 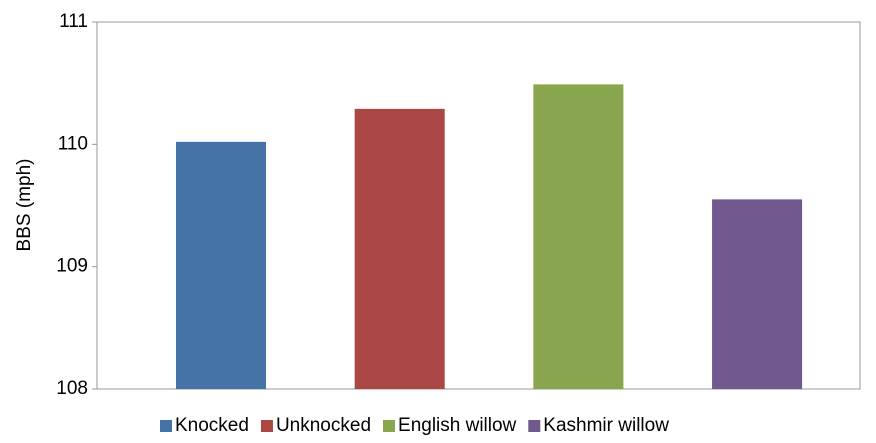 What do you see at coordinates (212, 425) in the screenshot?
I see `legend-label: Knocked` at bounding box center [212, 425].